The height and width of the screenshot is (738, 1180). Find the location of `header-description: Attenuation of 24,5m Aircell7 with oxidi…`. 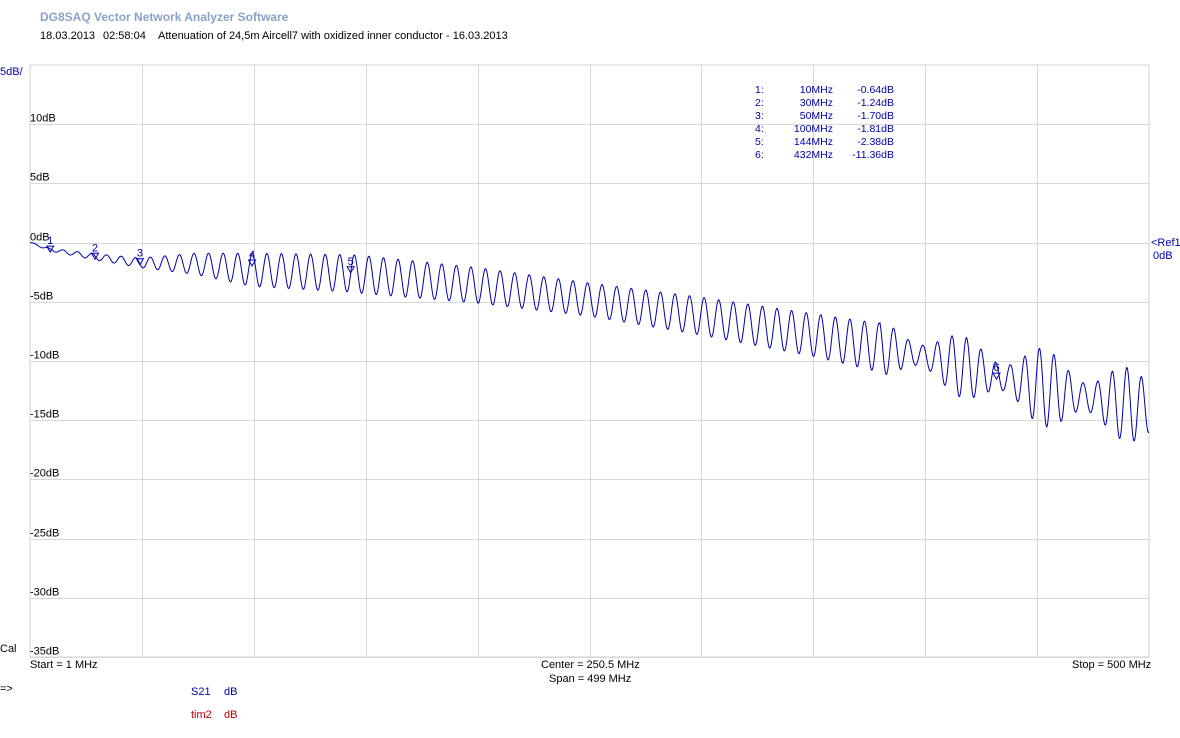

header-description: Attenuation of 24,5m Aircell7 with oxidi… is located at coordinates (333, 36).